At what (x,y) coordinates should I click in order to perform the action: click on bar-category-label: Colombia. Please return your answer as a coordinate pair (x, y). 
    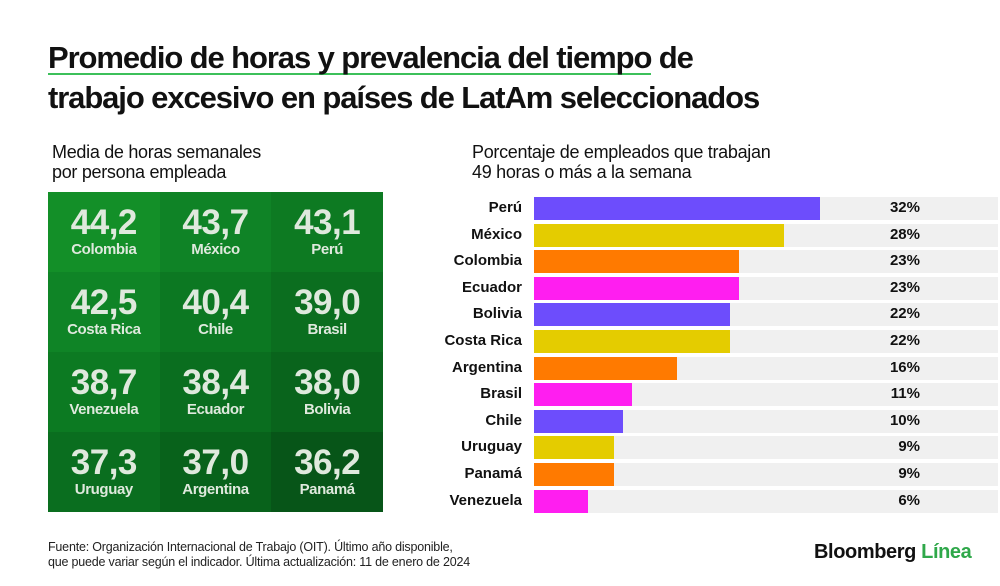
    Looking at the image, I should click on (487, 261).